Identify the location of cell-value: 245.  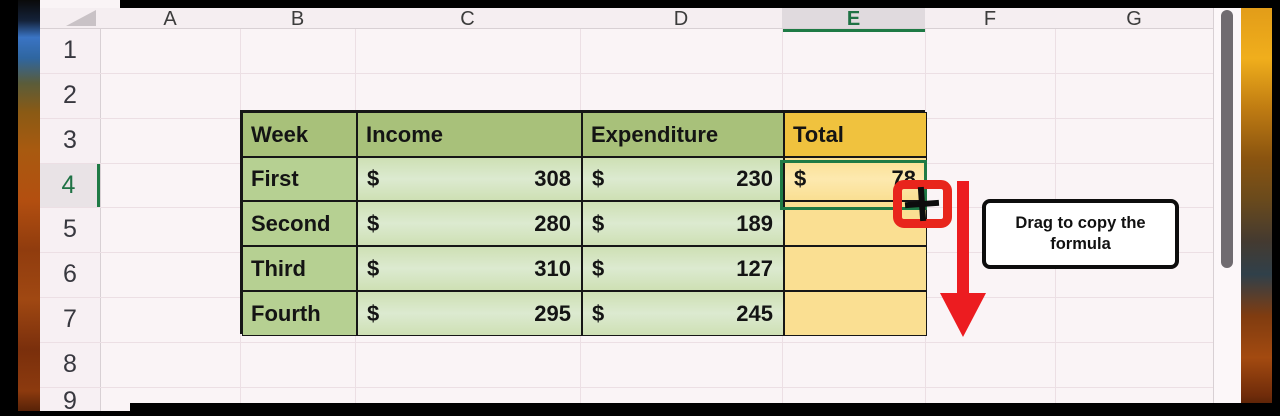
(754, 313).